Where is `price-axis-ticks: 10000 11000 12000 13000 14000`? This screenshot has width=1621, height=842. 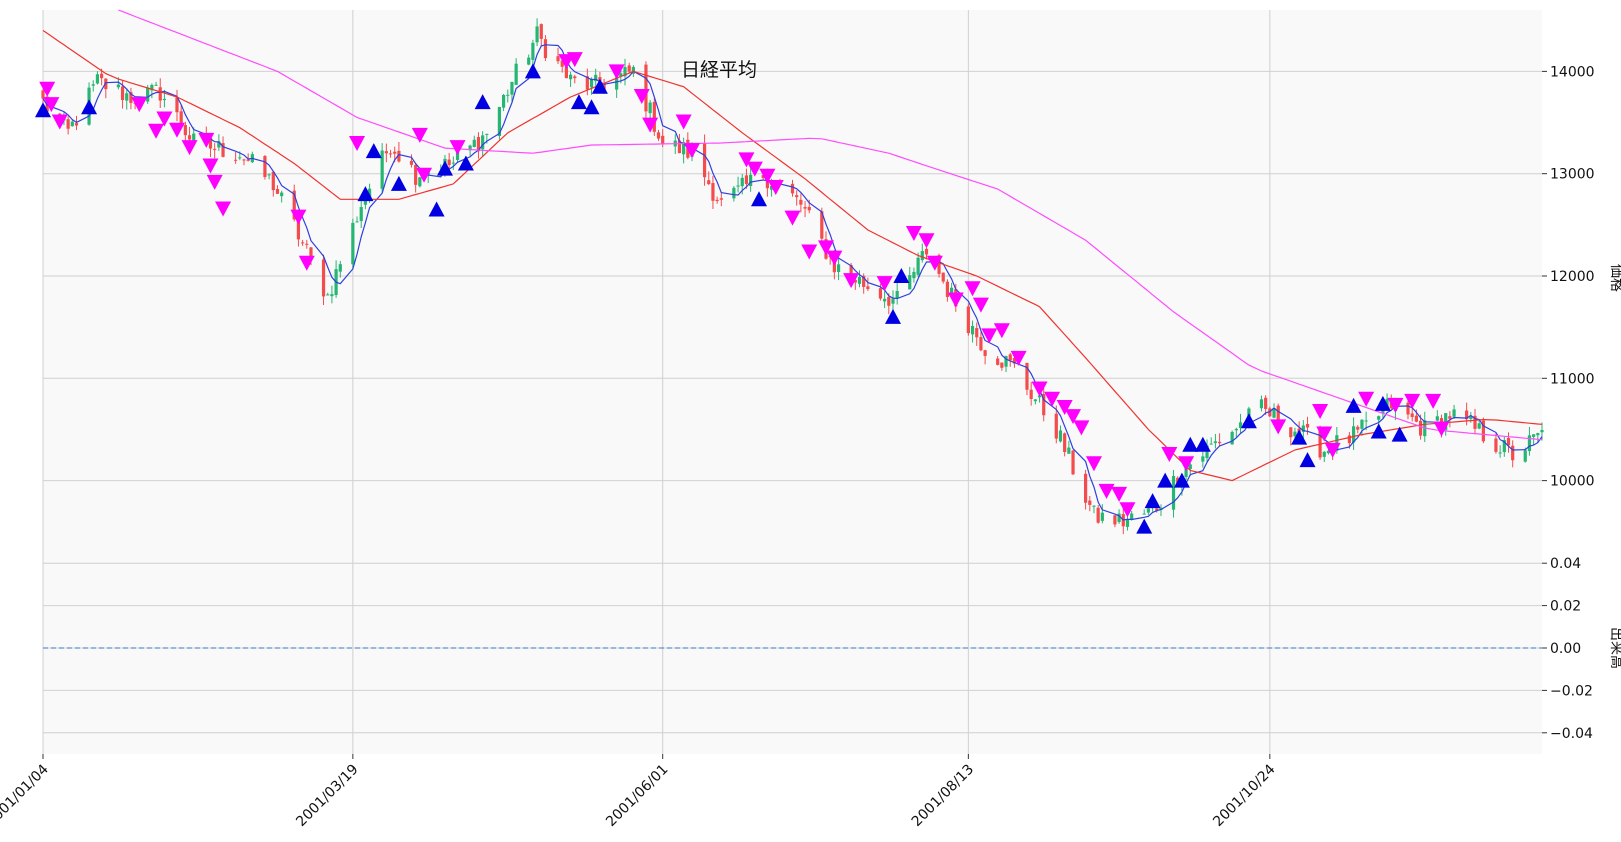 price-axis-ticks: 10000 11000 12000 13000 14000 is located at coordinates (1568, 277).